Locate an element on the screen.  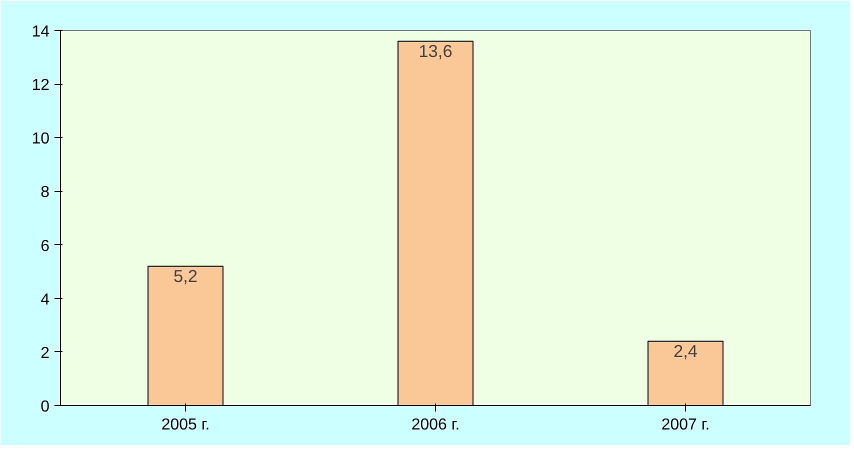
x-tick-label: 2007 г. is located at coordinates (685, 425).